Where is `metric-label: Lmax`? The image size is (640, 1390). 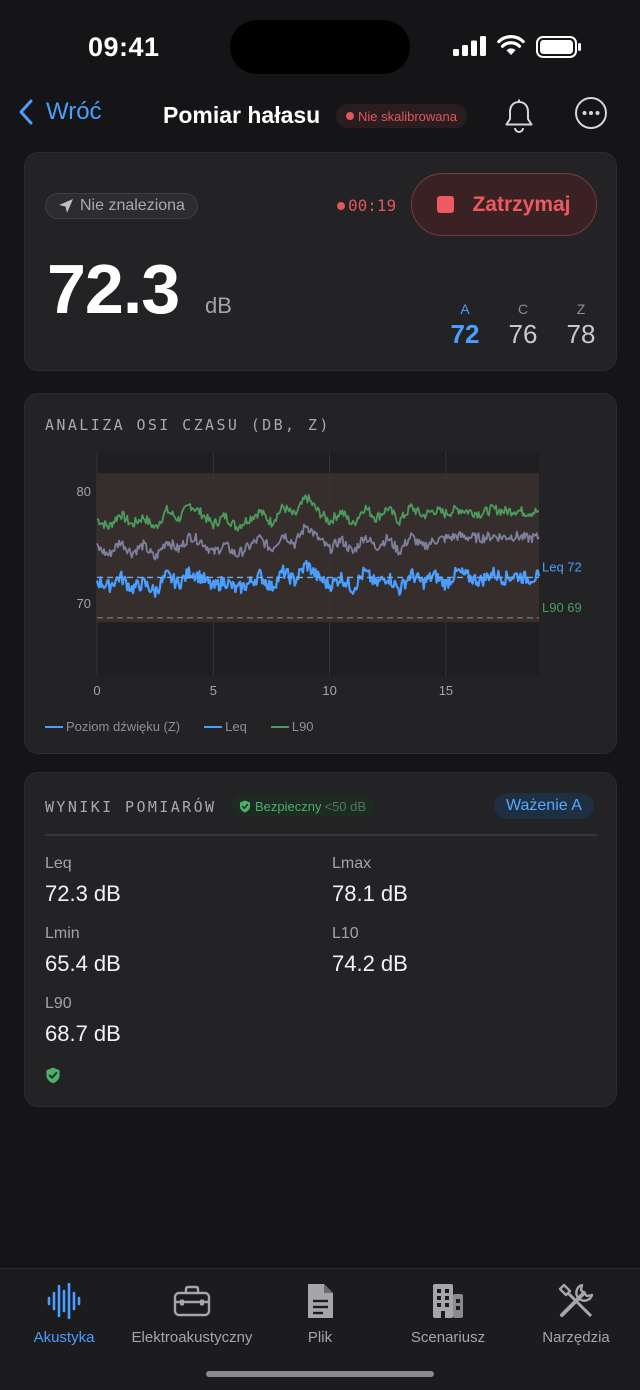
metric-label: Lmax is located at coordinates (352, 863).